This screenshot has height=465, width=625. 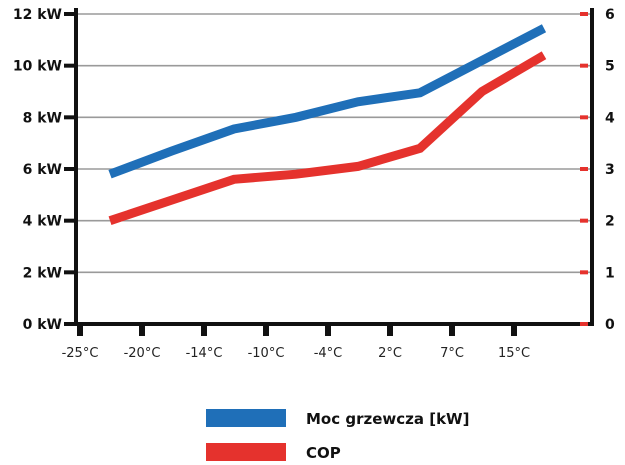 I want to click on y-left-tick-label: 2 kW, so click(x=42, y=273).